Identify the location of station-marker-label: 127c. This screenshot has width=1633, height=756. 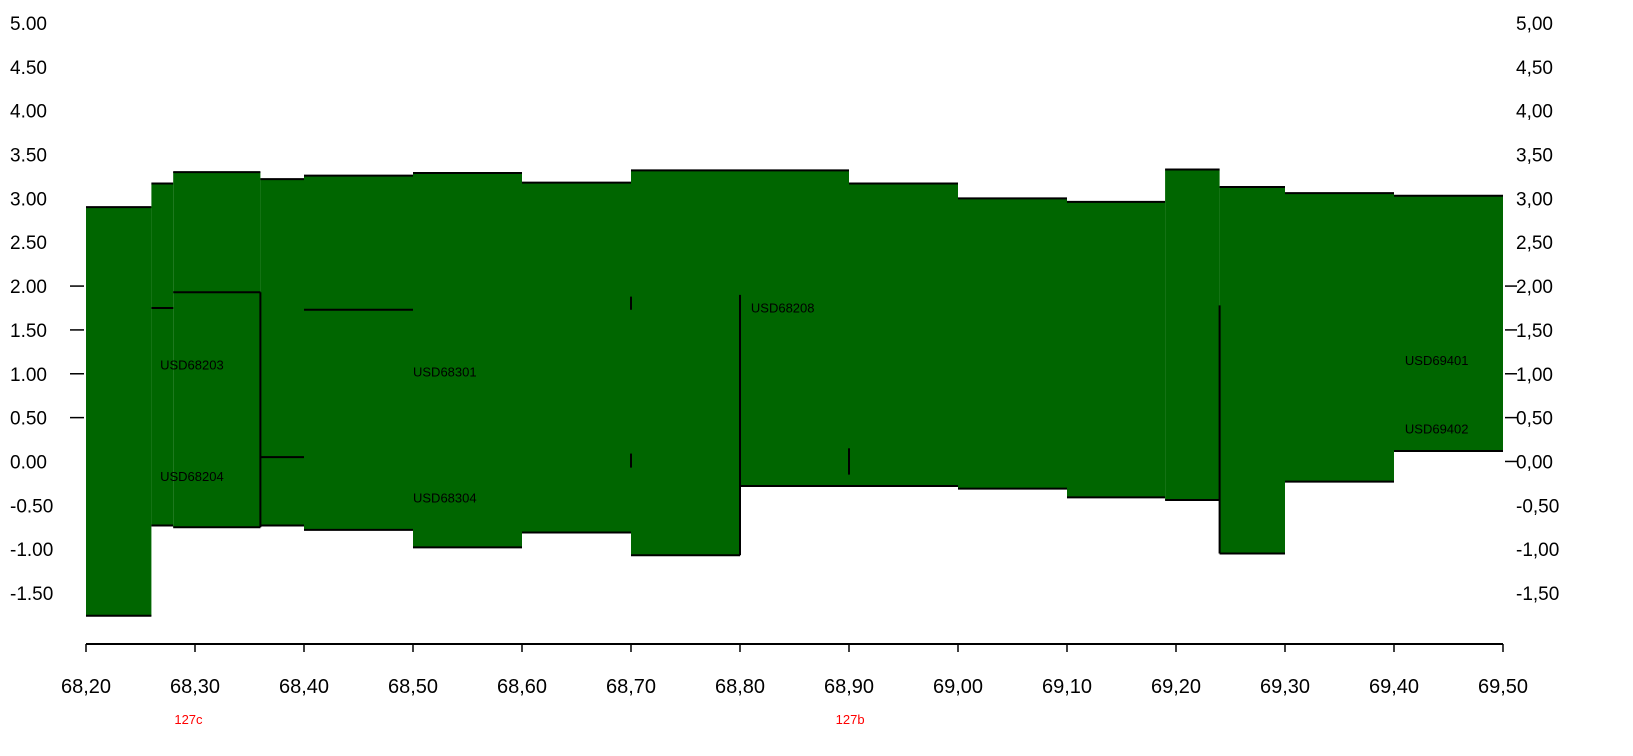
(188, 719).